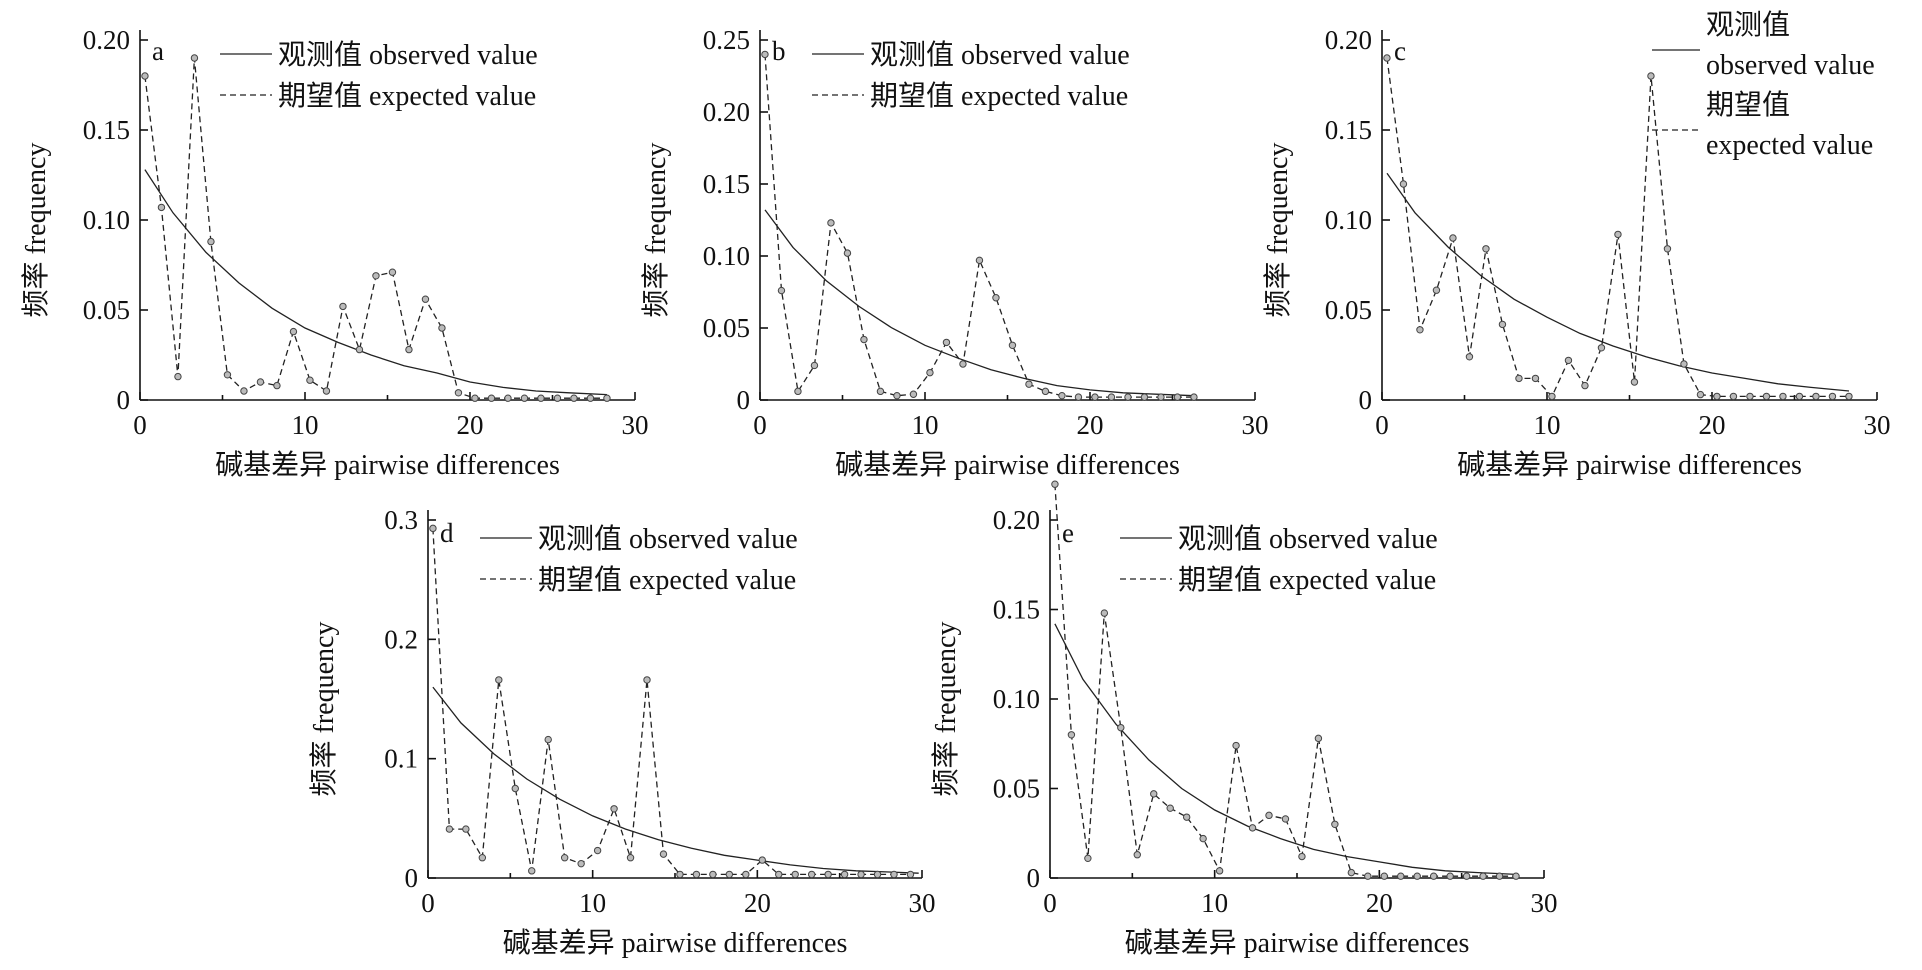  Describe the element at coordinates (106, 130) in the screenshot. I see `y-tick-label: 0.15` at that location.